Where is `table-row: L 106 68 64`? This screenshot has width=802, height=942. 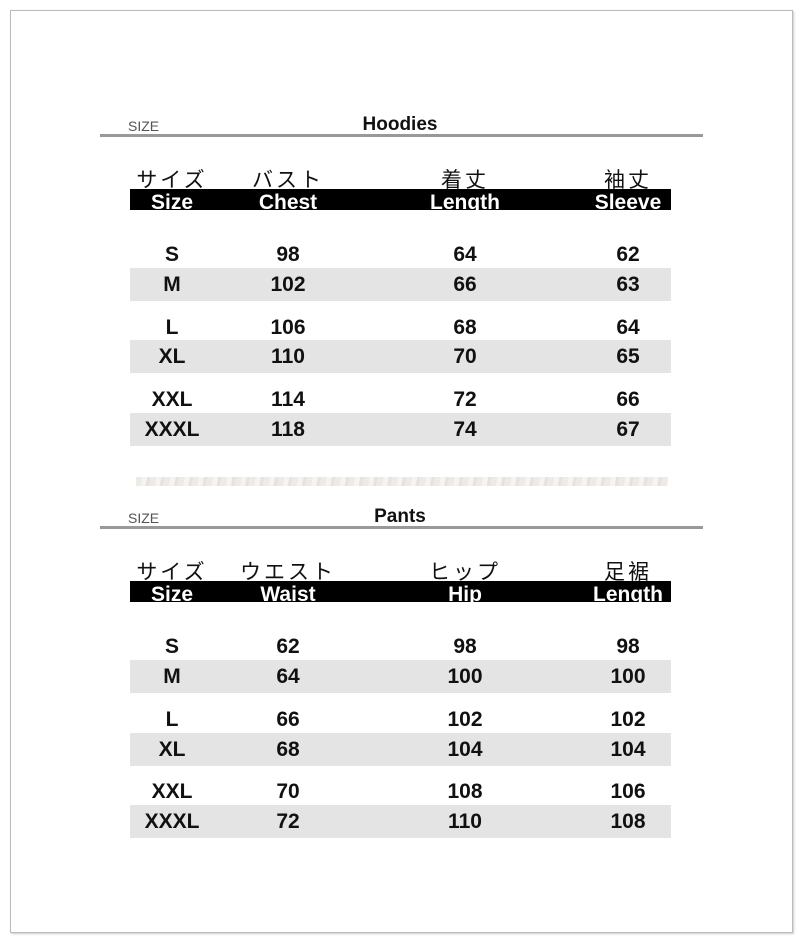
table-row: L 106 68 64 is located at coordinates (400, 327).